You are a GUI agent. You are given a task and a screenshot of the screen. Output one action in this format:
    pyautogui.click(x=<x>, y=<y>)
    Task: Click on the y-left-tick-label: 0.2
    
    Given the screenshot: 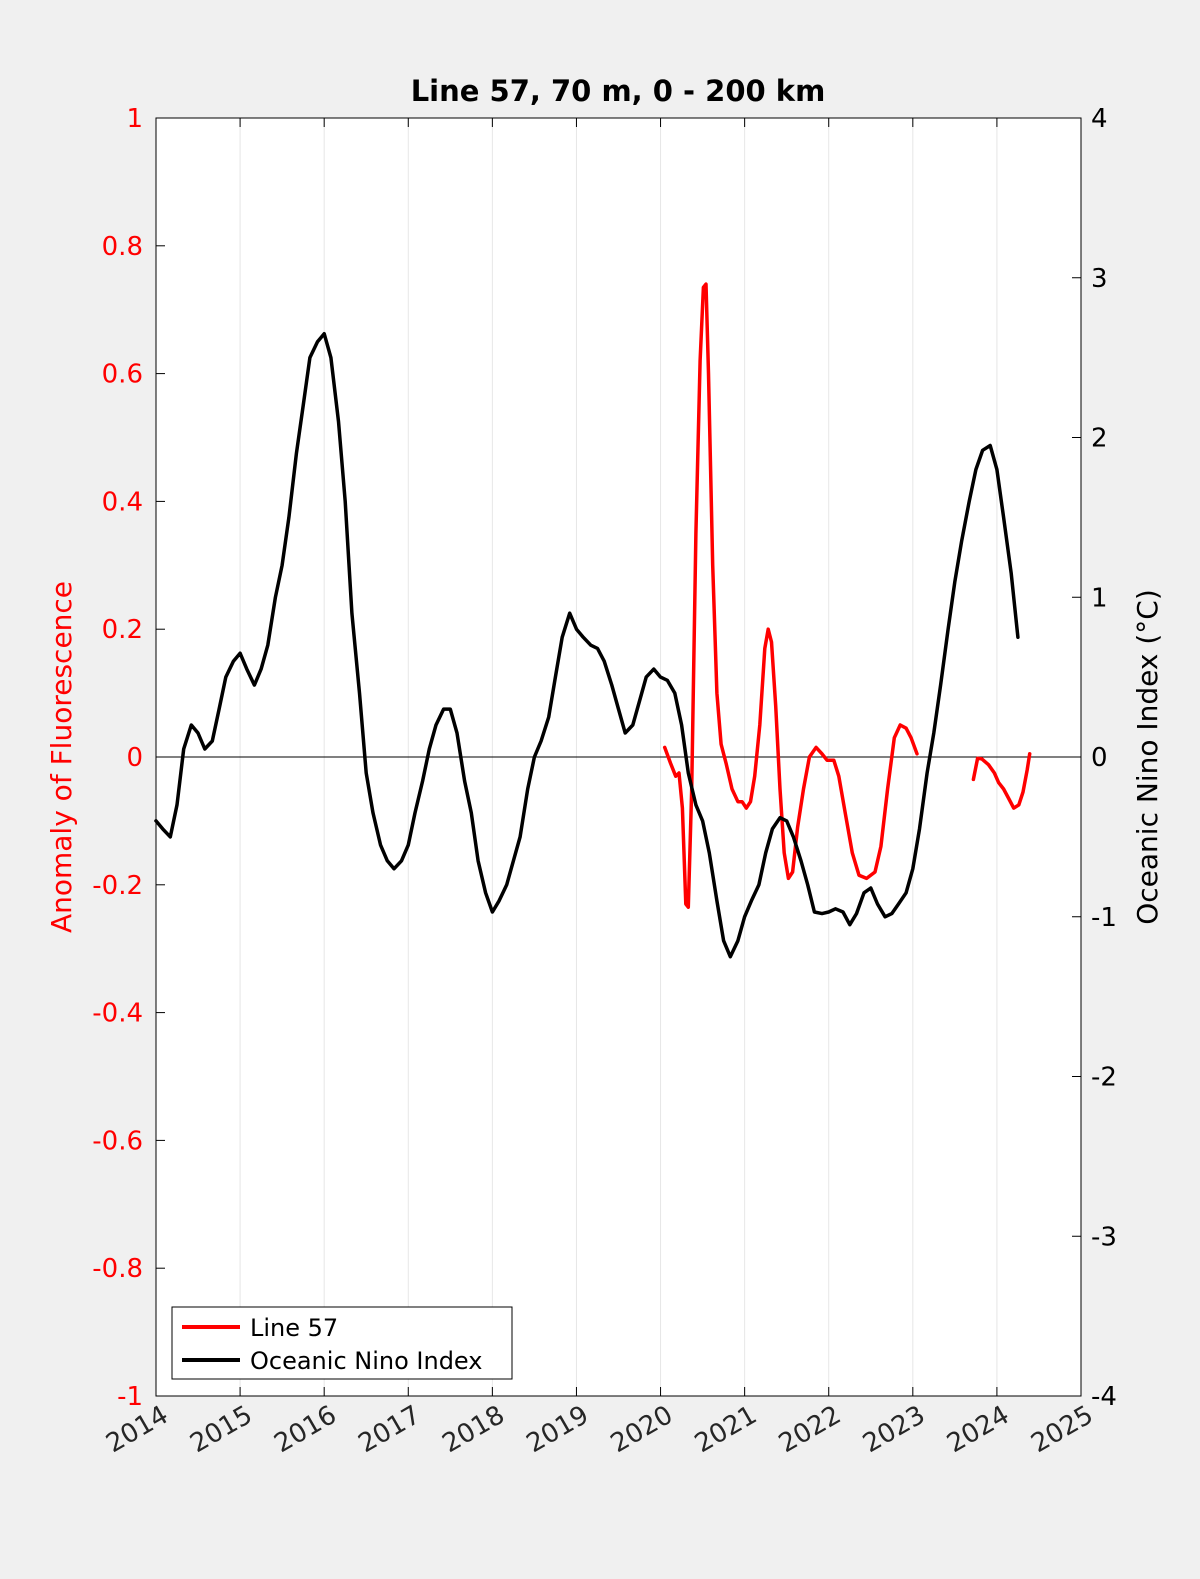 What is the action you would take?
    pyautogui.click(x=122, y=630)
    